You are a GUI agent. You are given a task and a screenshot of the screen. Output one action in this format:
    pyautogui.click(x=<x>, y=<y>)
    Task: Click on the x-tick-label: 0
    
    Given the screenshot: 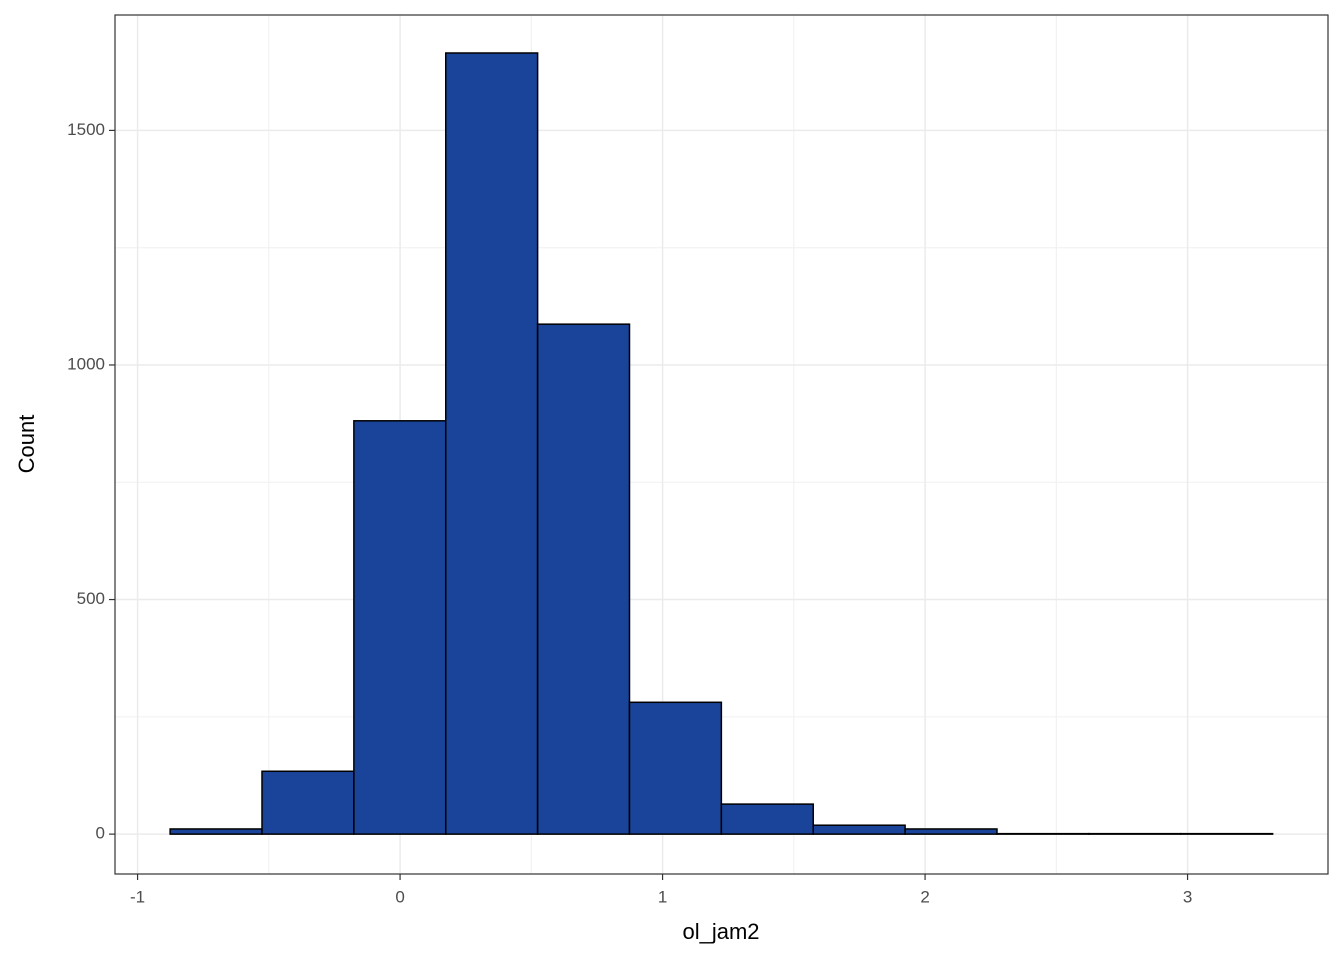 What is the action you would take?
    pyautogui.click(x=399, y=896)
    